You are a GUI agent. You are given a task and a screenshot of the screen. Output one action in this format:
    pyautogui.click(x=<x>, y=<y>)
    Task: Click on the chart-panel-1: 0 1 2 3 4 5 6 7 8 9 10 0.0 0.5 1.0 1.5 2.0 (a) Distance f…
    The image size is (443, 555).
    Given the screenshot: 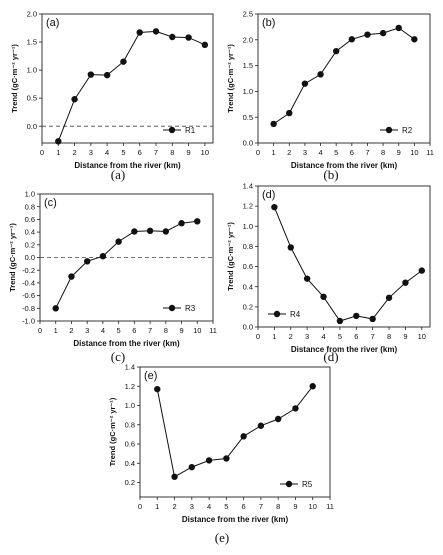 What is the action you would take?
    pyautogui.click(x=112, y=90)
    